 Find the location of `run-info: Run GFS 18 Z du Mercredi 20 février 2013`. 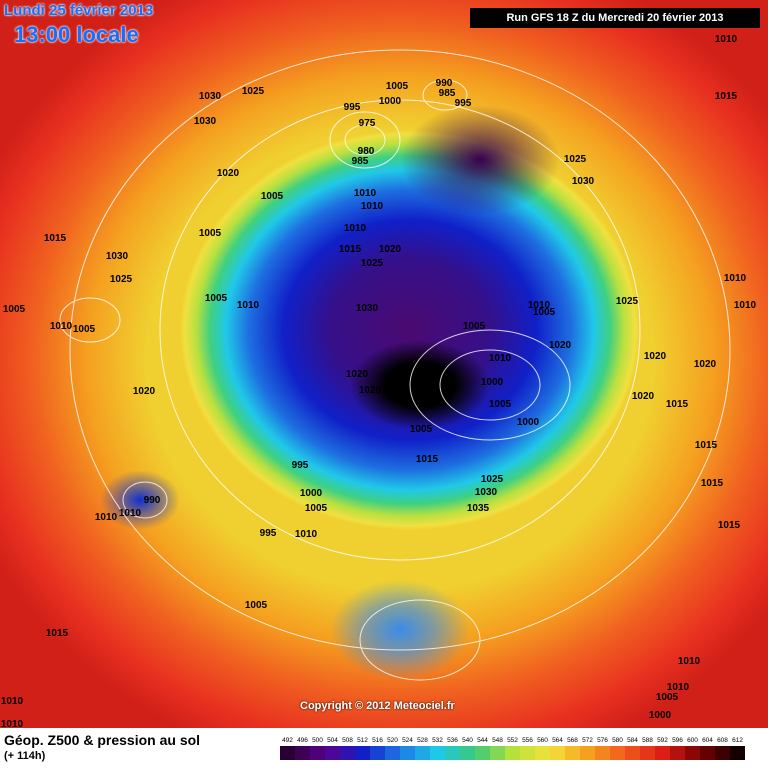

run-info: Run GFS 18 Z du Mercredi 20 février 2013 is located at coordinates (615, 18).